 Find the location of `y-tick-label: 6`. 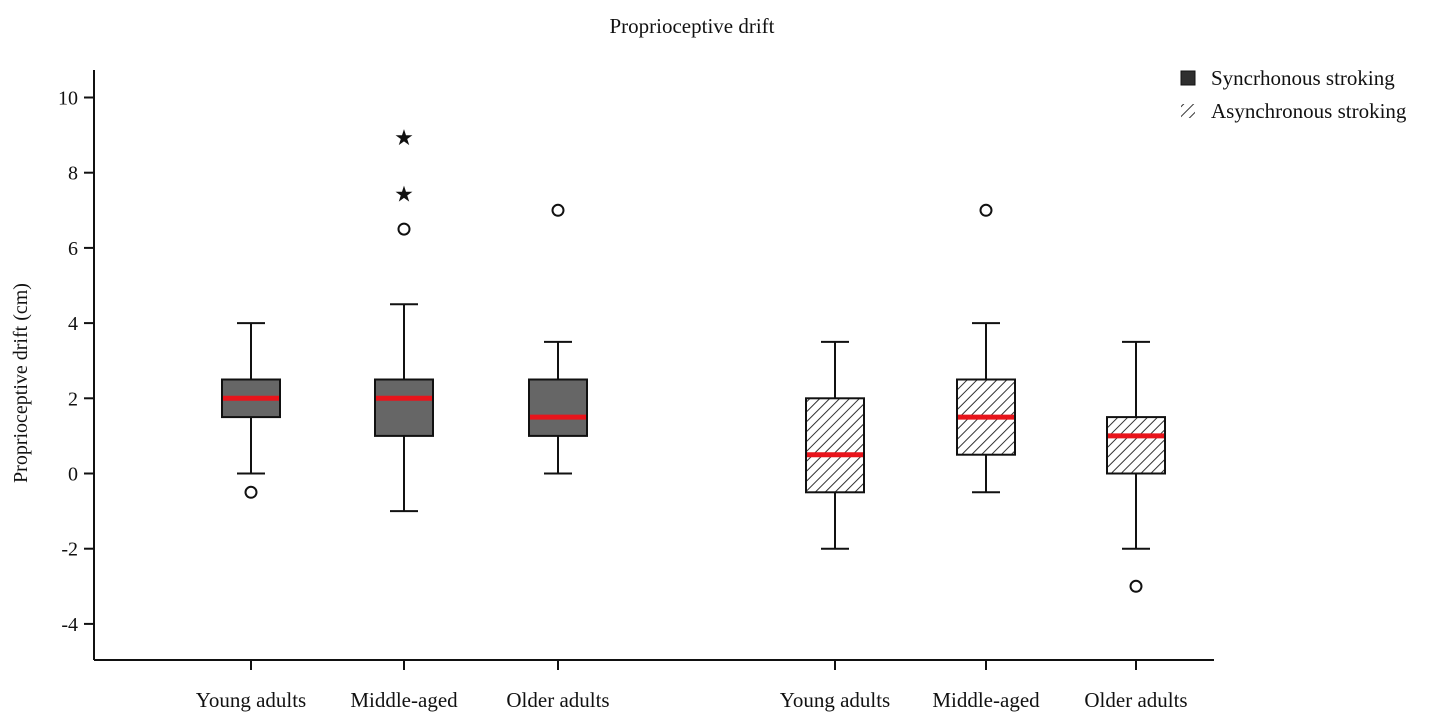

y-tick-label: 6 is located at coordinates (73, 249).